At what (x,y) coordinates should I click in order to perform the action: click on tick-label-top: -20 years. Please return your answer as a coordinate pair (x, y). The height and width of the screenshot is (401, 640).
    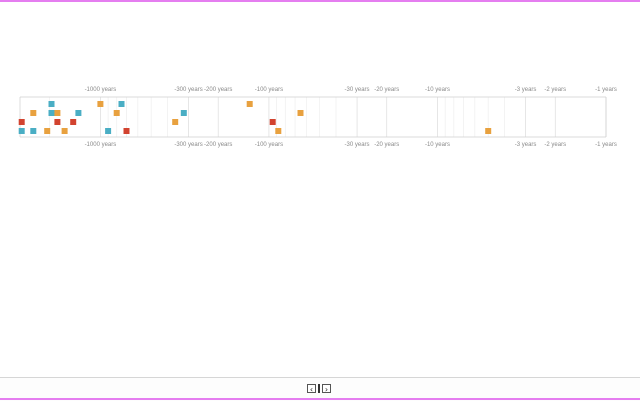
    Looking at the image, I should click on (386, 90).